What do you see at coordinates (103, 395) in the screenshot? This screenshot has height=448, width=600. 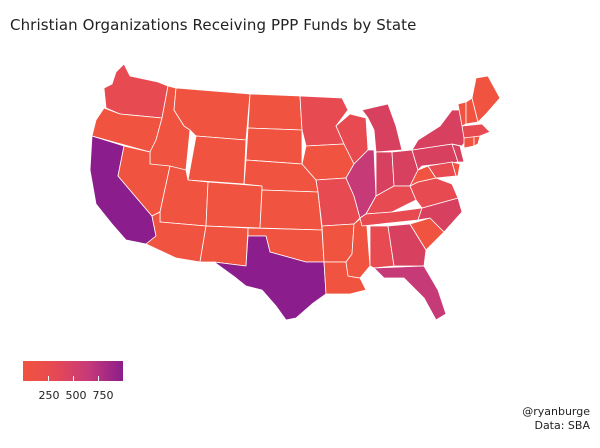 I see `legend-tick-label: 750` at bounding box center [103, 395].